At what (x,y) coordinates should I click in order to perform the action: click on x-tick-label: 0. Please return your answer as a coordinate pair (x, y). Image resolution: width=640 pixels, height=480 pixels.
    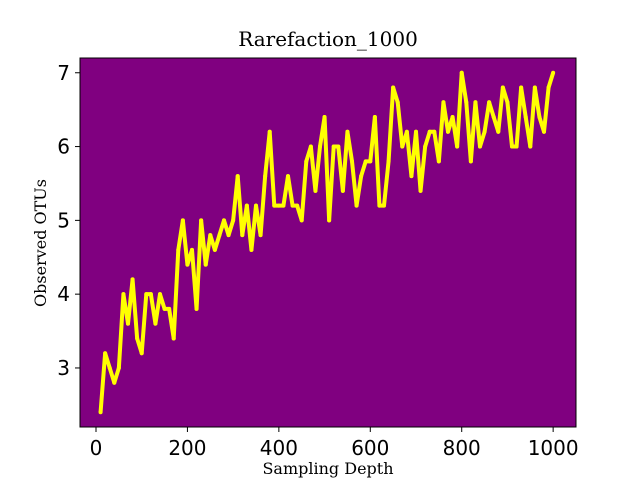
    Looking at the image, I should click on (96, 448).